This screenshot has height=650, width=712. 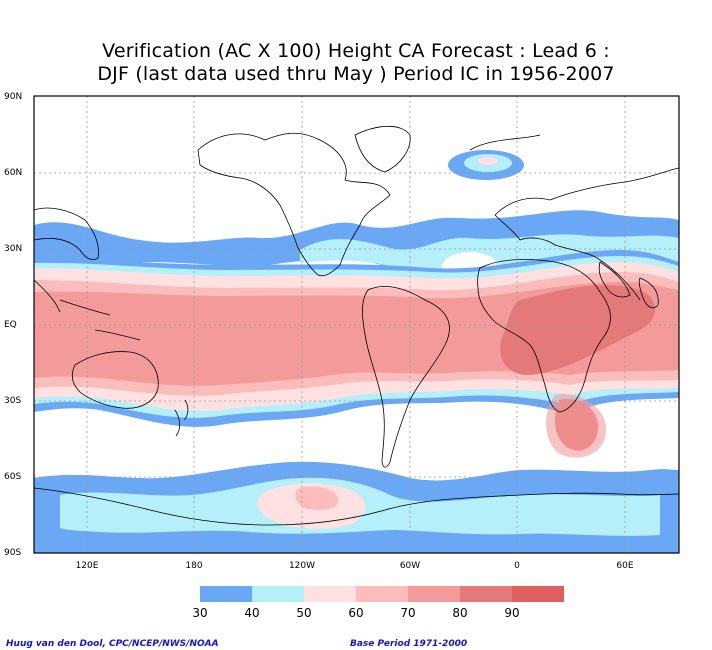 What do you see at coordinates (625, 566) in the screenshot?
I see `lon-label-60e: 60E` at bounding box center [625, 566].